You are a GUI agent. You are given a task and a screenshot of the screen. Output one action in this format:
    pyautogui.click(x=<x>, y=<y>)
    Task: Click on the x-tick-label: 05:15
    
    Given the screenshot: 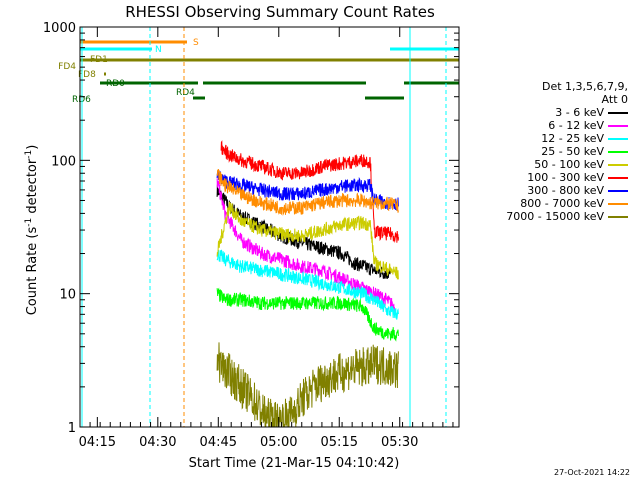 What is the action you would take?
    pyautogui.click(x=339, y=442)
    